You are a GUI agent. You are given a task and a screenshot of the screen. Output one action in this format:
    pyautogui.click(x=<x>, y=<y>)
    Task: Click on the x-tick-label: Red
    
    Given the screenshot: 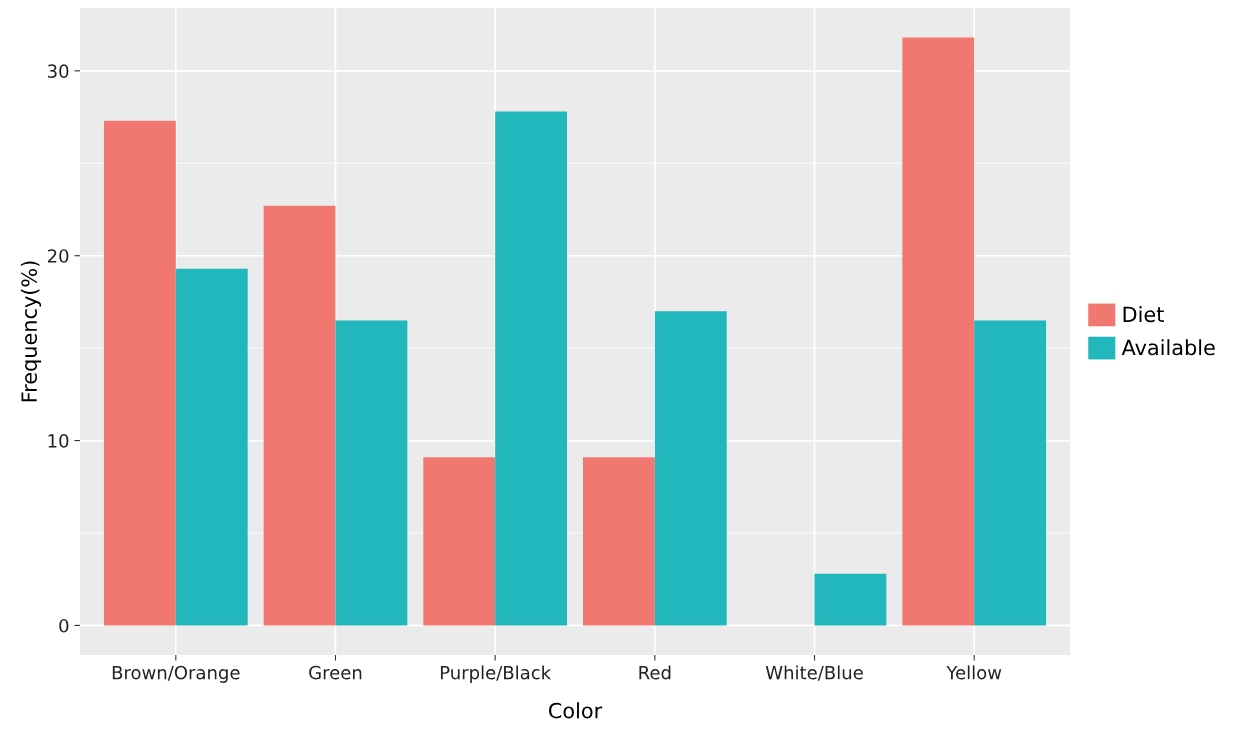 What is the action you would take?
    pyautogui.click(x=655, y=672)
    